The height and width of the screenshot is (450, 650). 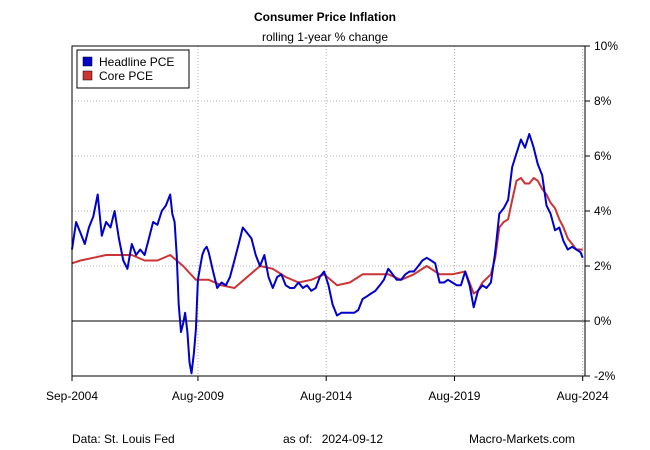 What do you see at coordinates (326, 396) in the screenshot?
I see `x-tick-label: Aug-2014` at bounding box center [326, 396].